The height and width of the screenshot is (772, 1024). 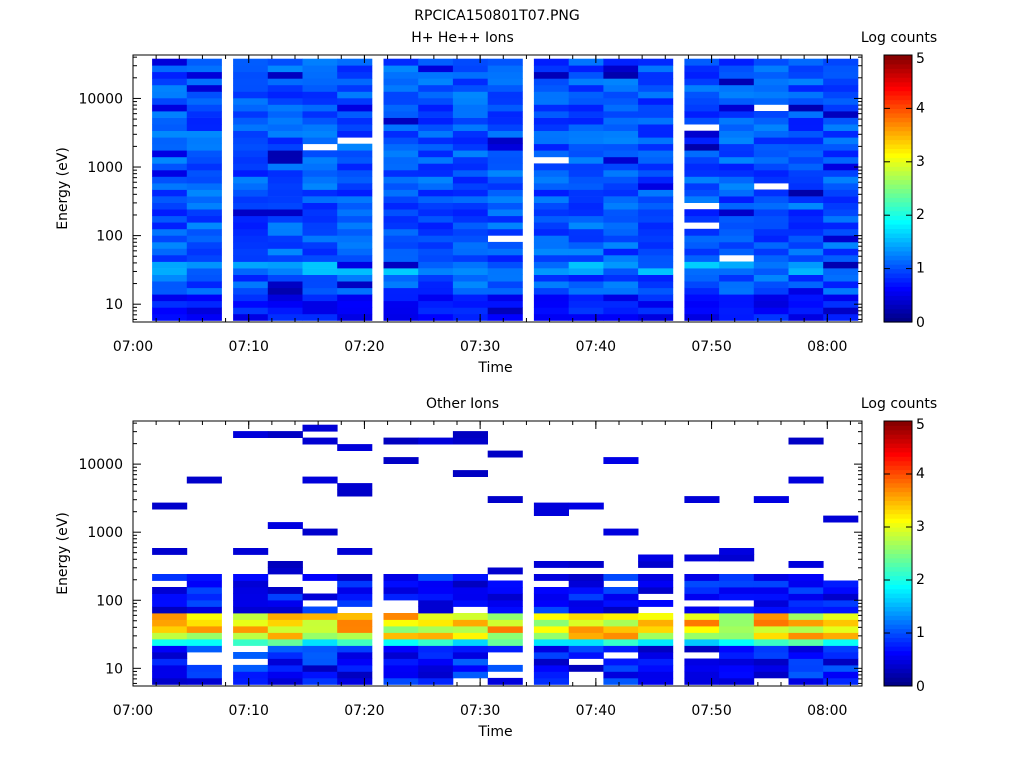 I want to click on x-tick-label: 07:50, so click(x=711, y=711).